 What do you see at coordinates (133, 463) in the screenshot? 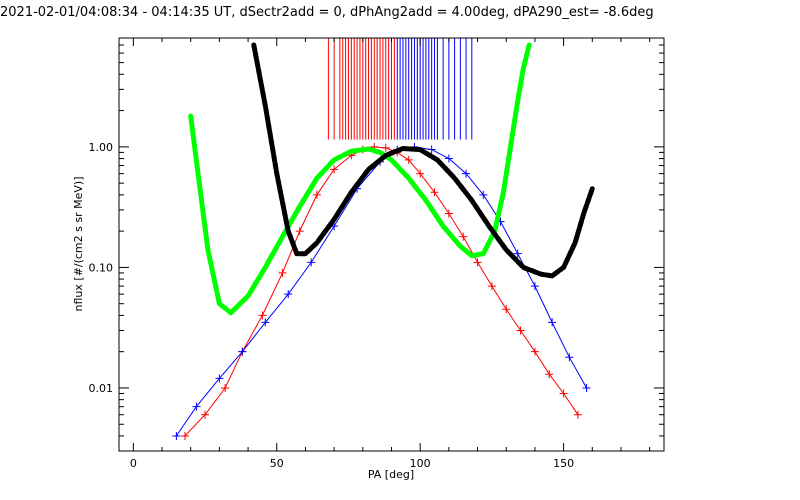
I see `x-tick-label: 0` at bounding box center [133, 463].